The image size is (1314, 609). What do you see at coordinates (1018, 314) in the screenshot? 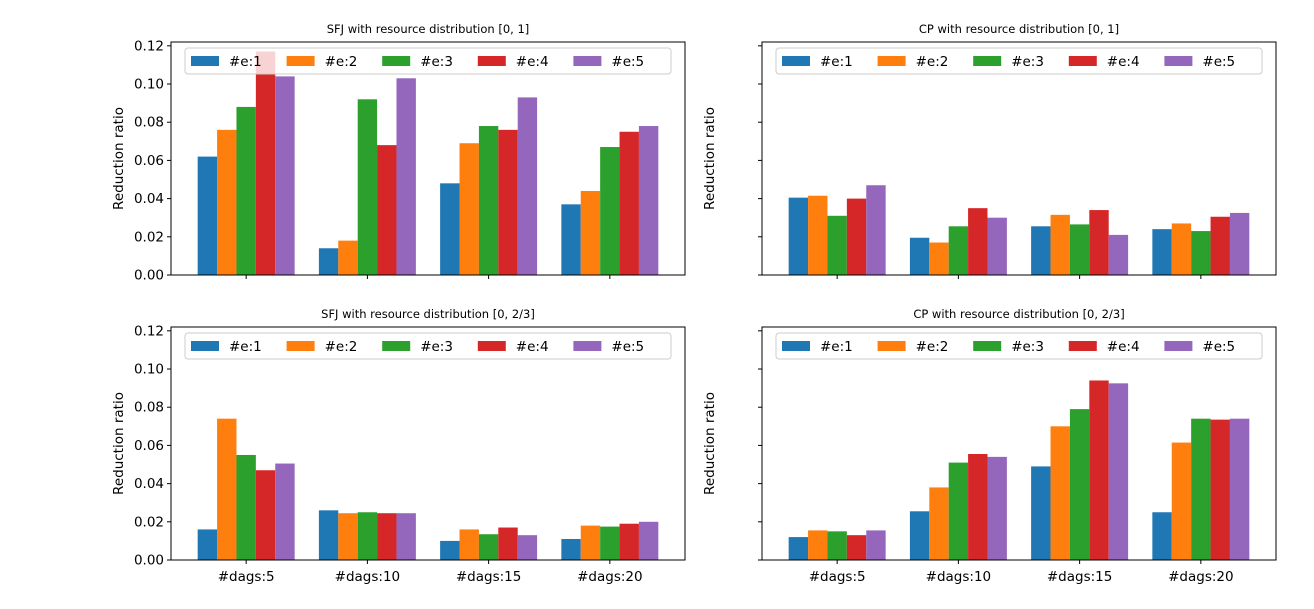
I see `panel-title: CP with resource distribution [0, 2/3]` at bounding box center [1018, 314].